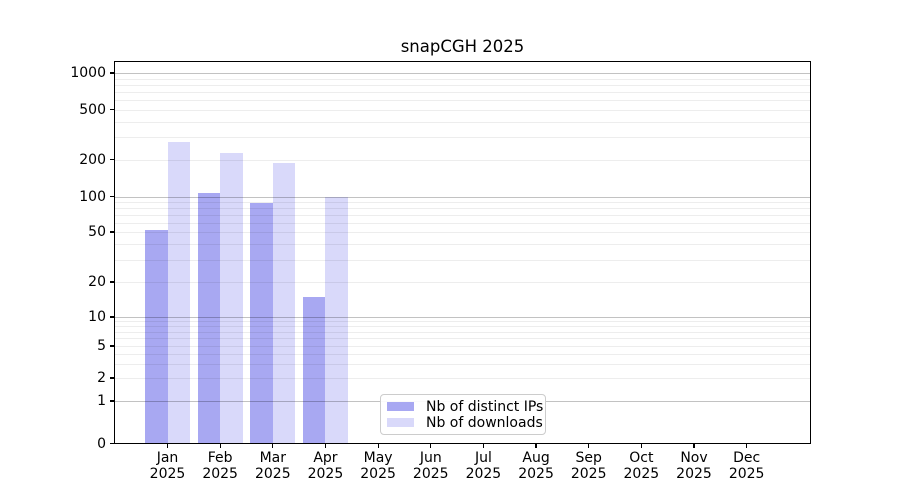  Describe the element at coordinates (747, 458) in the screenshot. I see `x-tick-month: Dec` at that location.